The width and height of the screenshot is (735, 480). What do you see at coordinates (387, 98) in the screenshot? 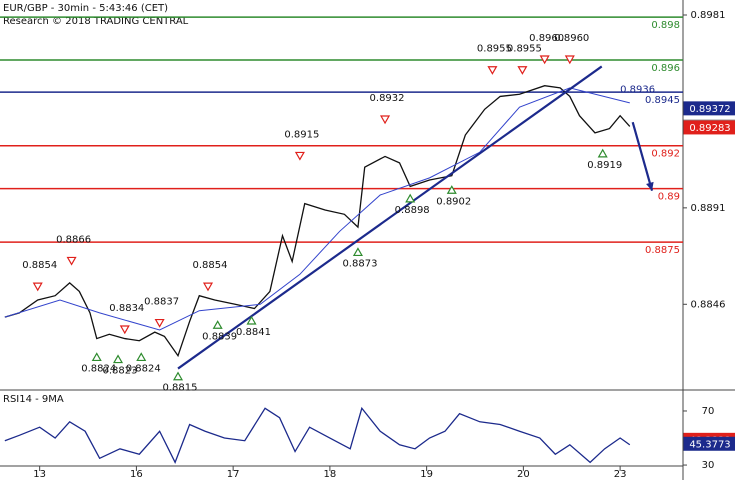
I see `annotation-label: 0.8932` at bounding box center [387, 98].